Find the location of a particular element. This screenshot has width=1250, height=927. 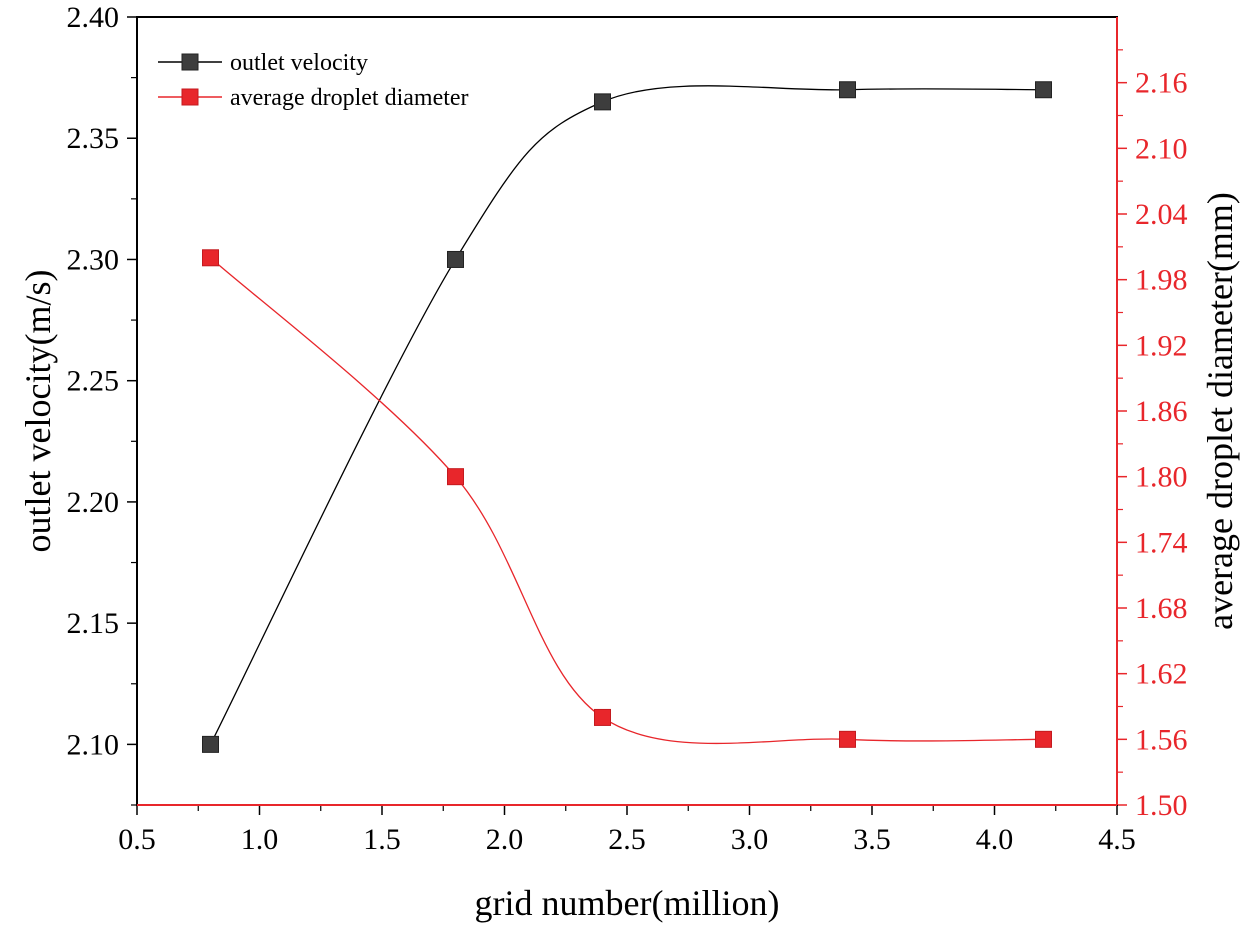

right-y-tick-label: 1.92 is located at coordinates (1161, 345).